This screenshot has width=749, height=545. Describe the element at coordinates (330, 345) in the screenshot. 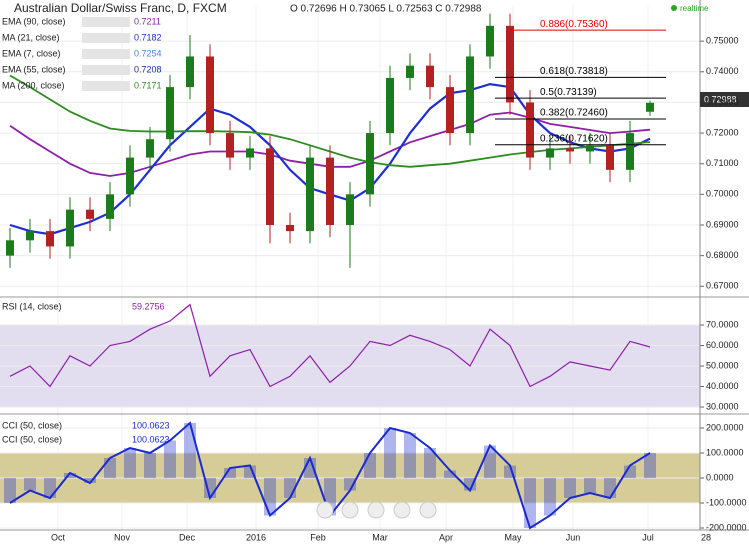

I see `series-line` at that location.